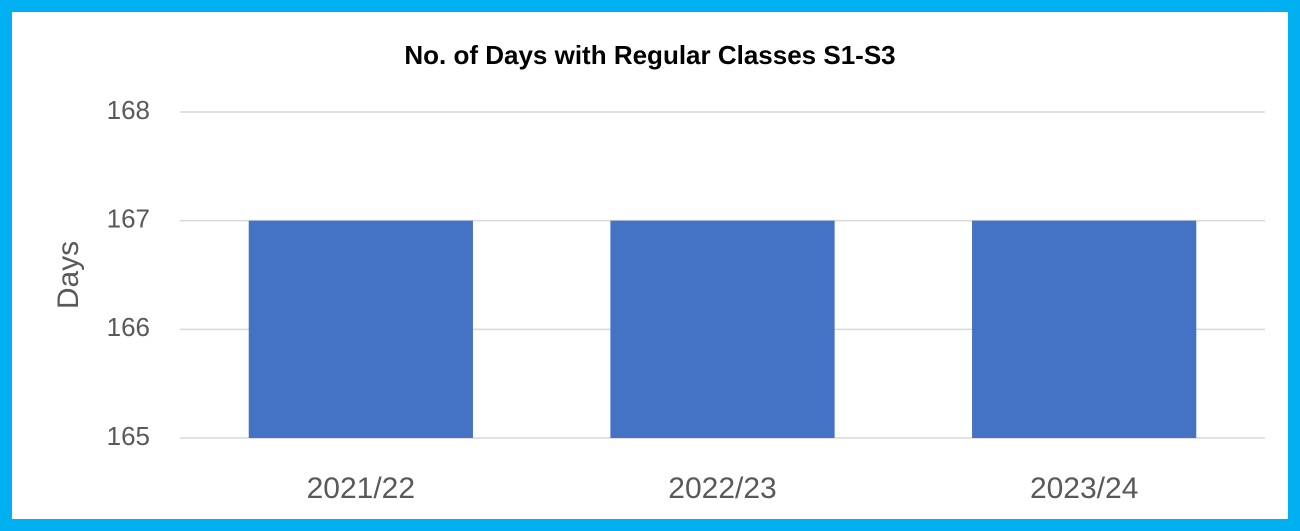 The height and width of the screenshot is (531, 1300). What do you see at coordinates (1084, 488) in the screenshot?
I see `x-tick-label: 2023/24` at bounding box center [1084, 488].